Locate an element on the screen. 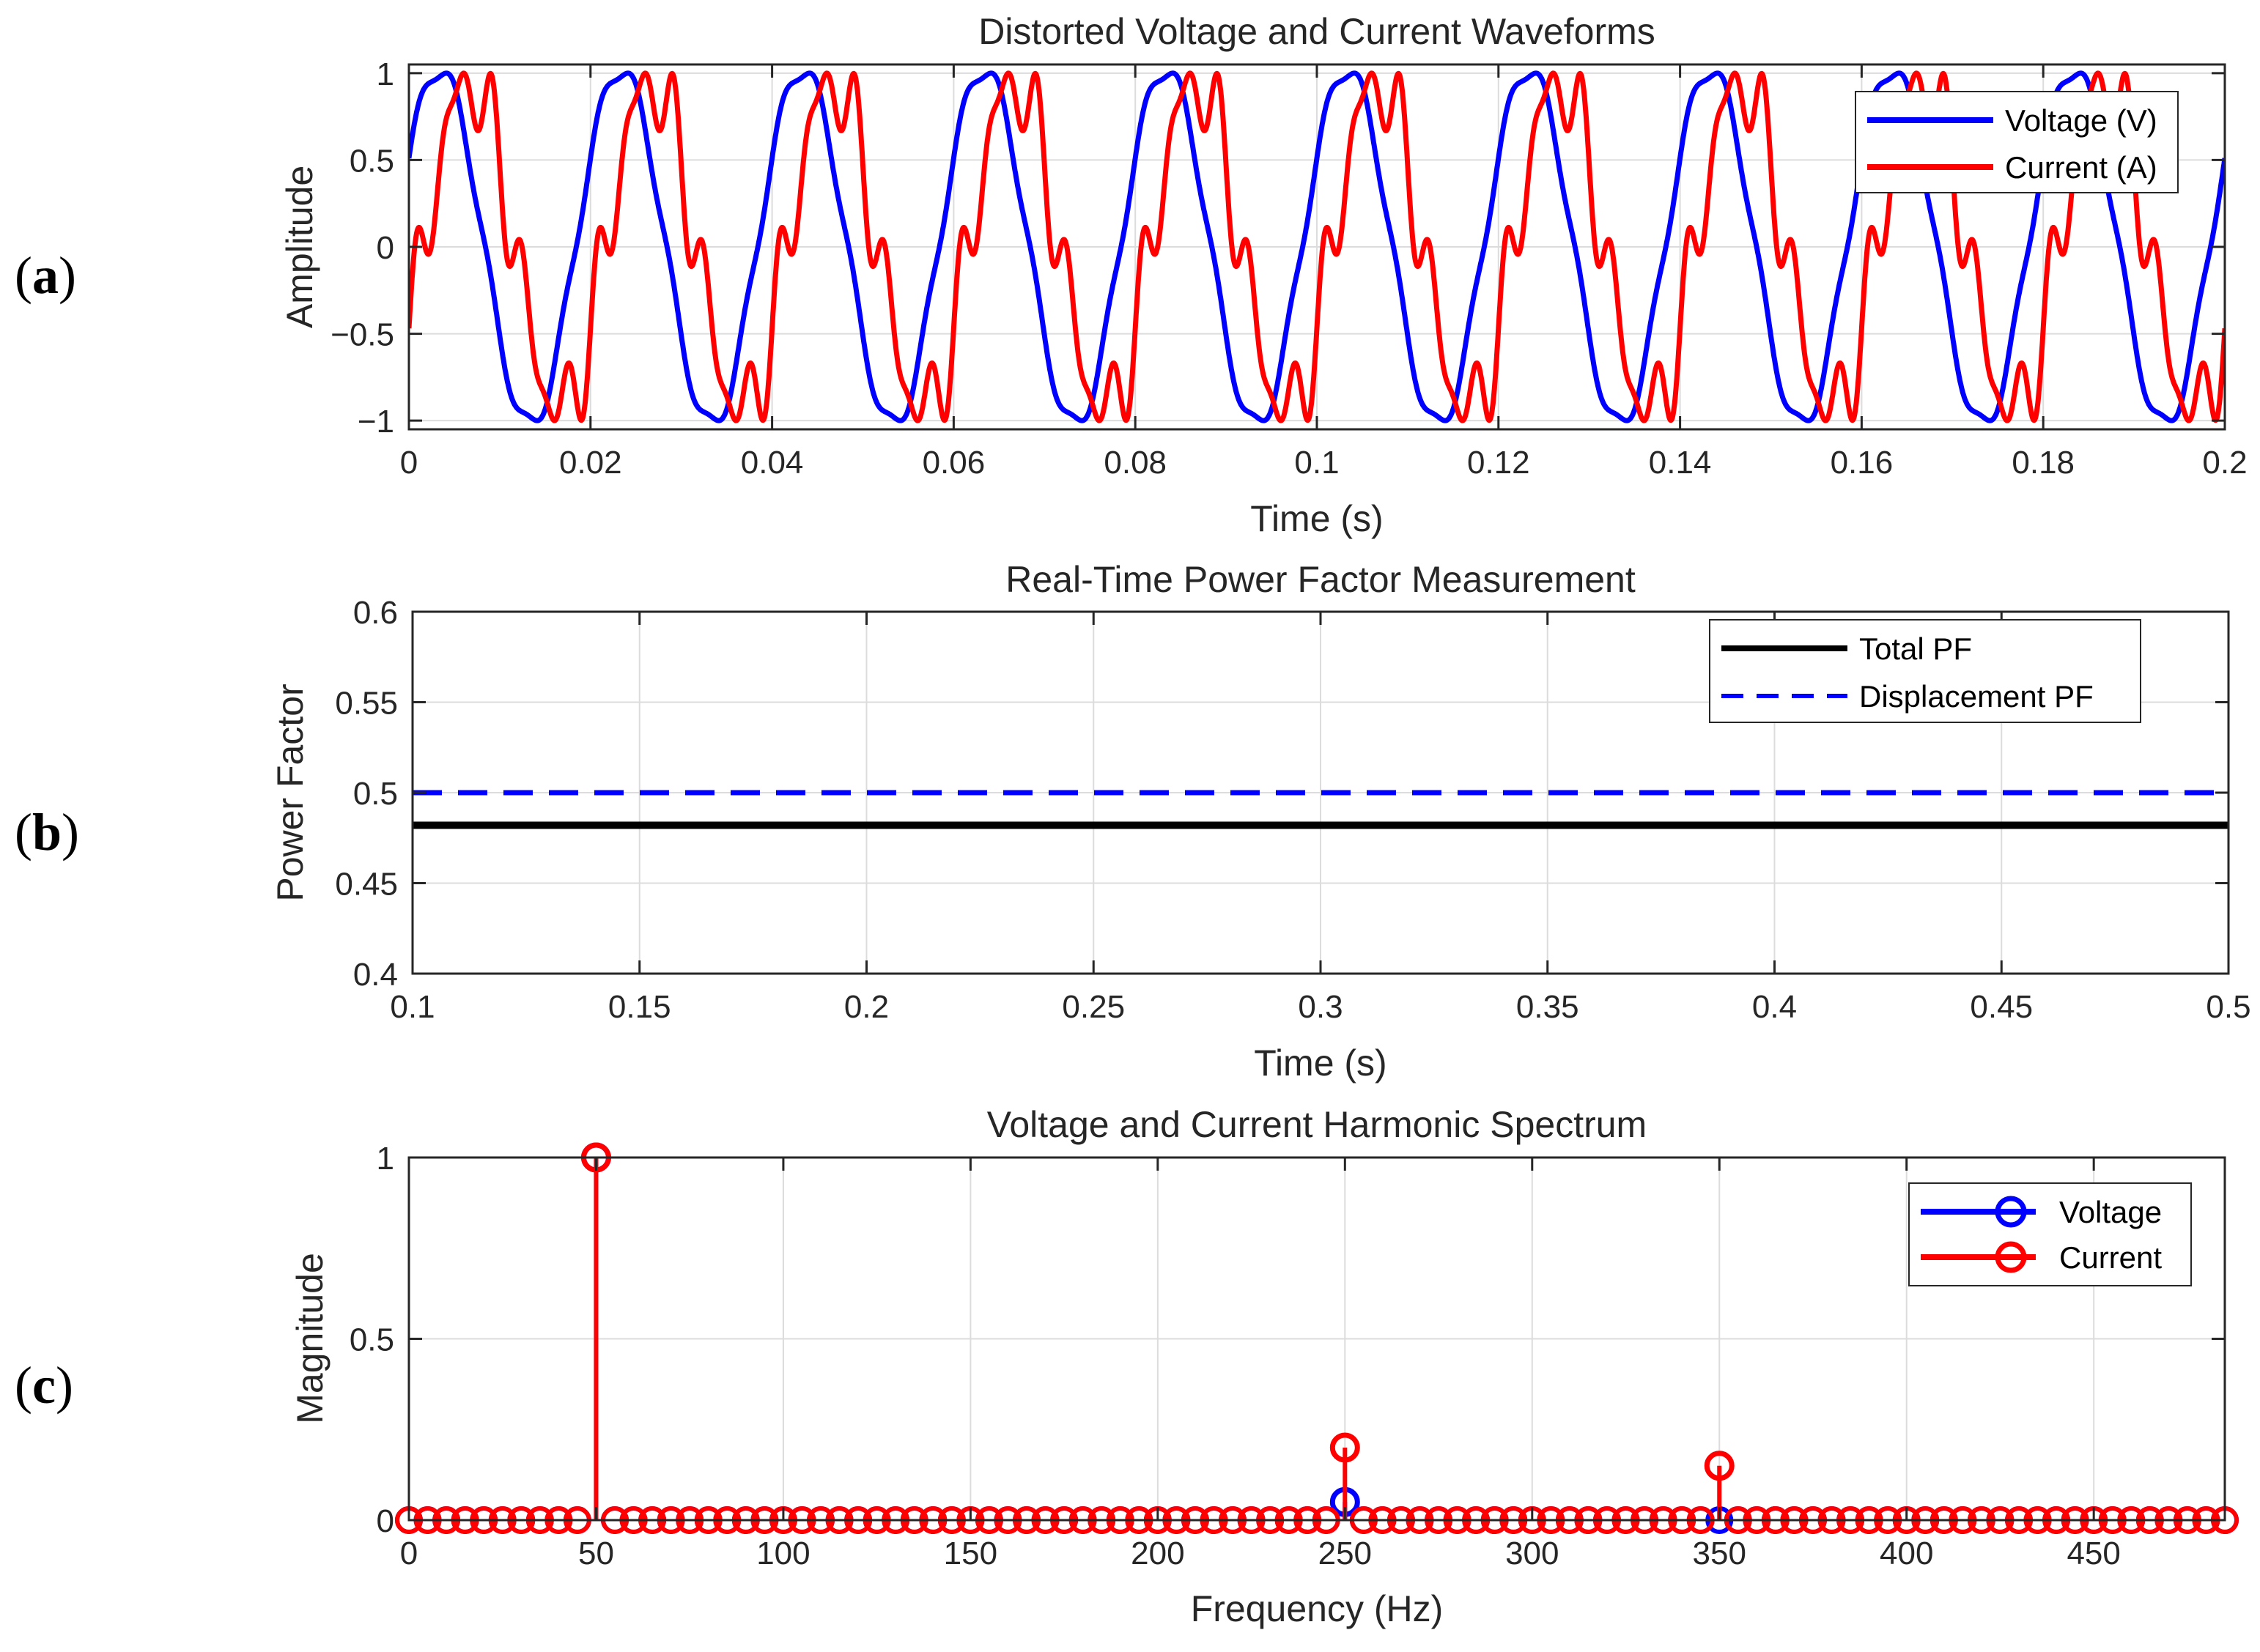 The height and width of the screenshot is (1652, 2260). pf-series is located at coordinates (1320, 809).